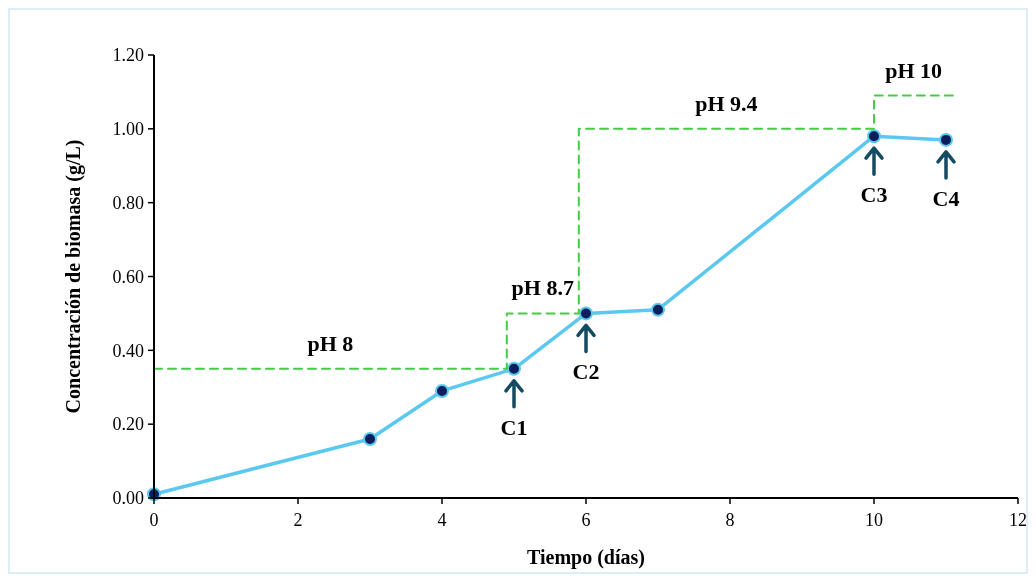 The image size is (1036, 579). I want to click on y-tick-label: 0.20, so click(128, 424).